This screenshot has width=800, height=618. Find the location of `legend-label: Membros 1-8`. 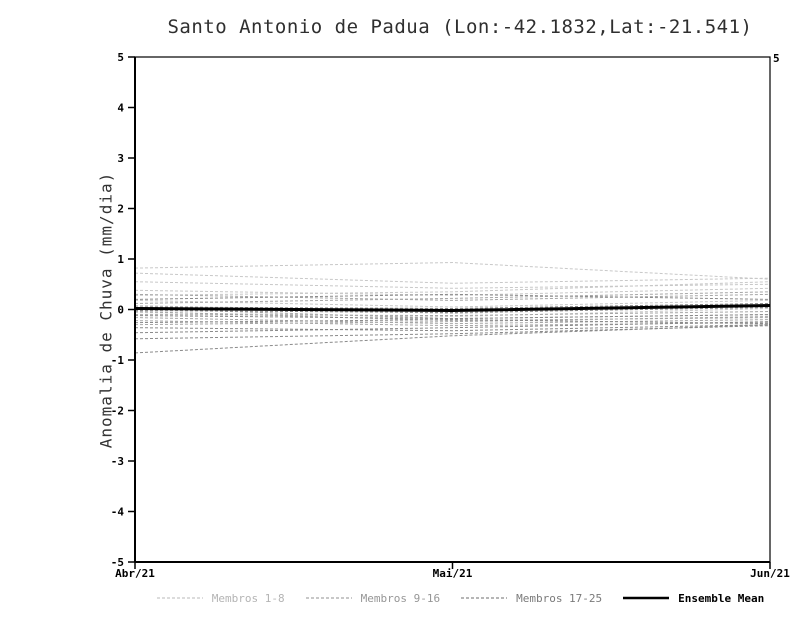

legend-label: Membros 1-8 is located at coordinates (248, 598).